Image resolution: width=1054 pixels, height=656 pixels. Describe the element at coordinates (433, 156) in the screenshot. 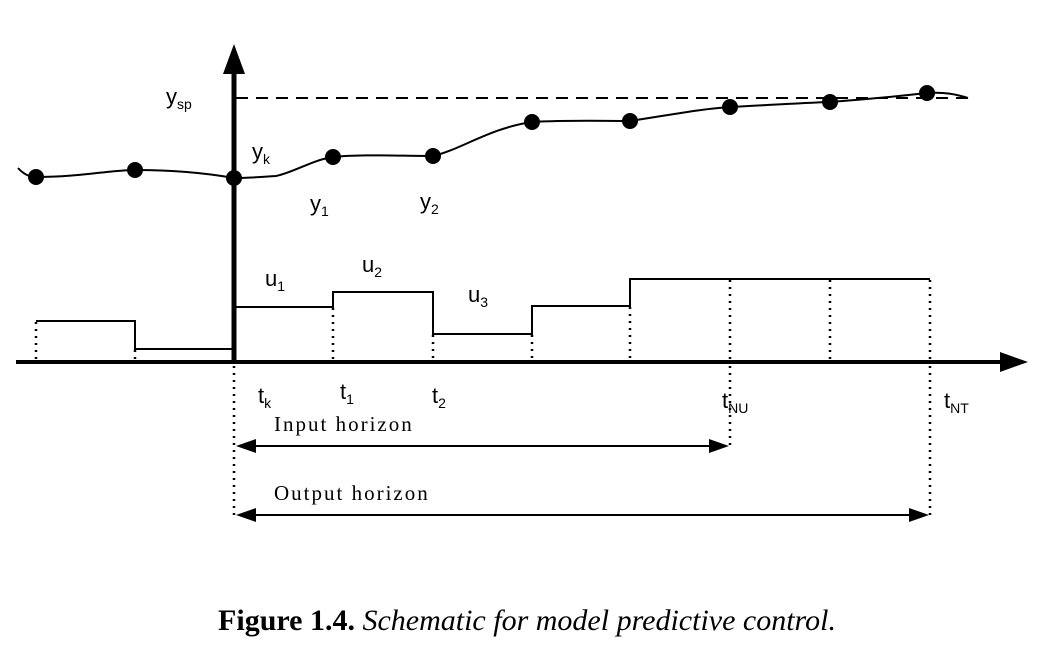

I see `output-point-y2` at that location.